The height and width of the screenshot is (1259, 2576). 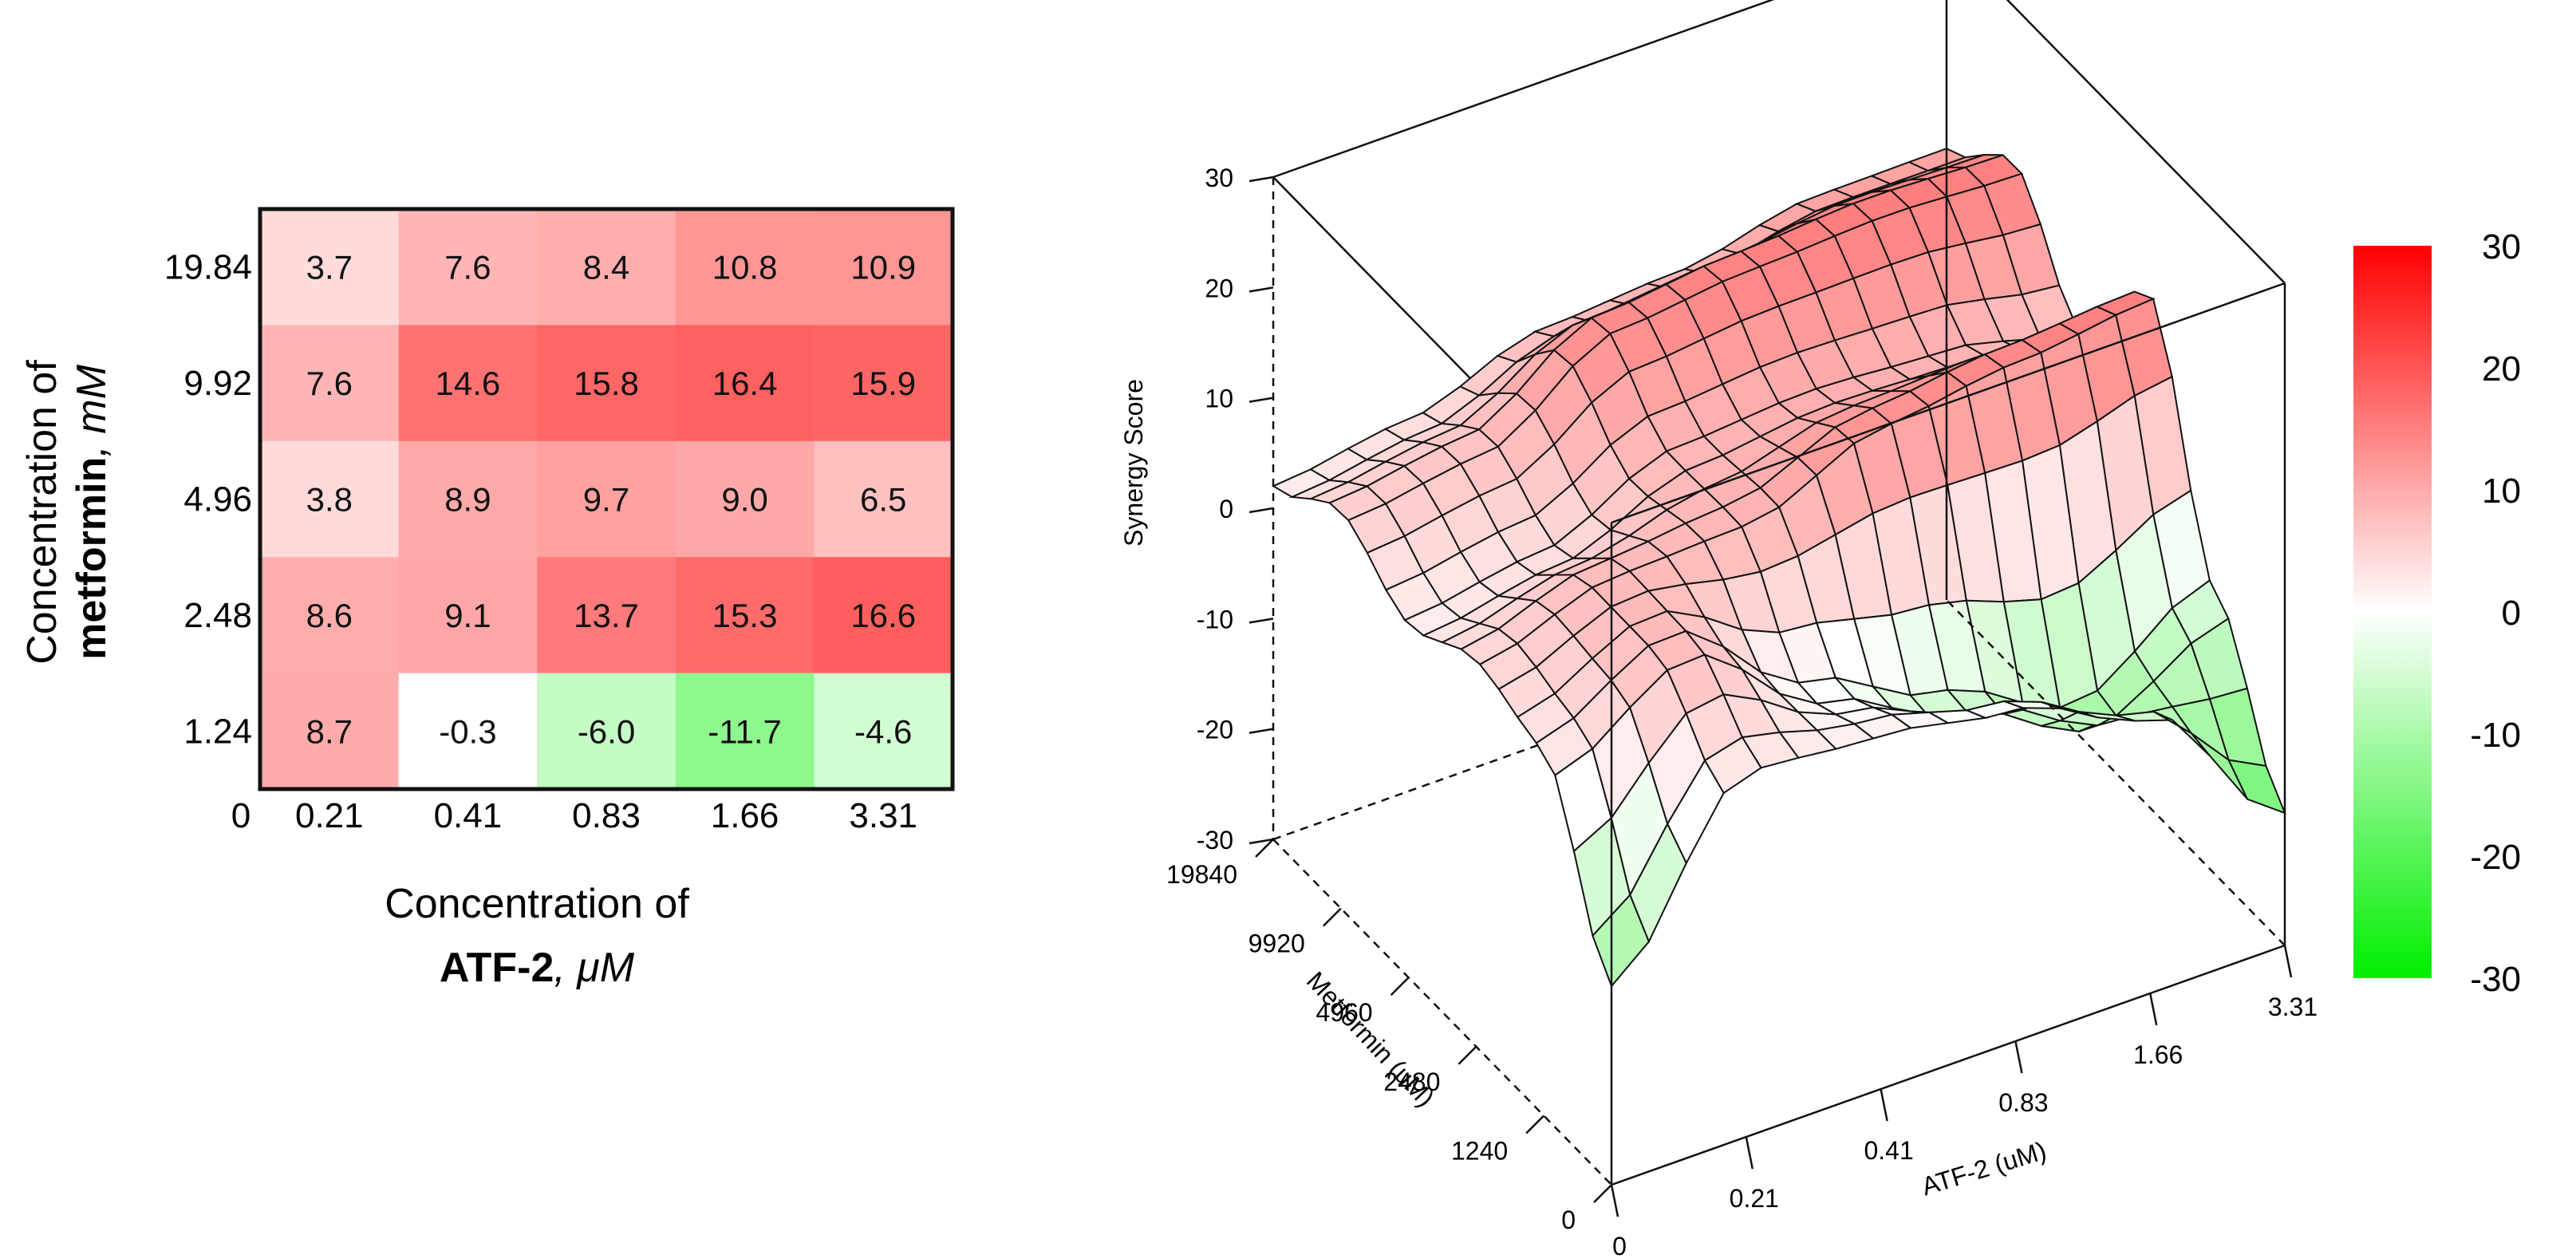 What do you see at coordinates (217, 499) in the screenshot?
I see `heatmap-y-tick: 4.96` at bounding box center [217, 499].